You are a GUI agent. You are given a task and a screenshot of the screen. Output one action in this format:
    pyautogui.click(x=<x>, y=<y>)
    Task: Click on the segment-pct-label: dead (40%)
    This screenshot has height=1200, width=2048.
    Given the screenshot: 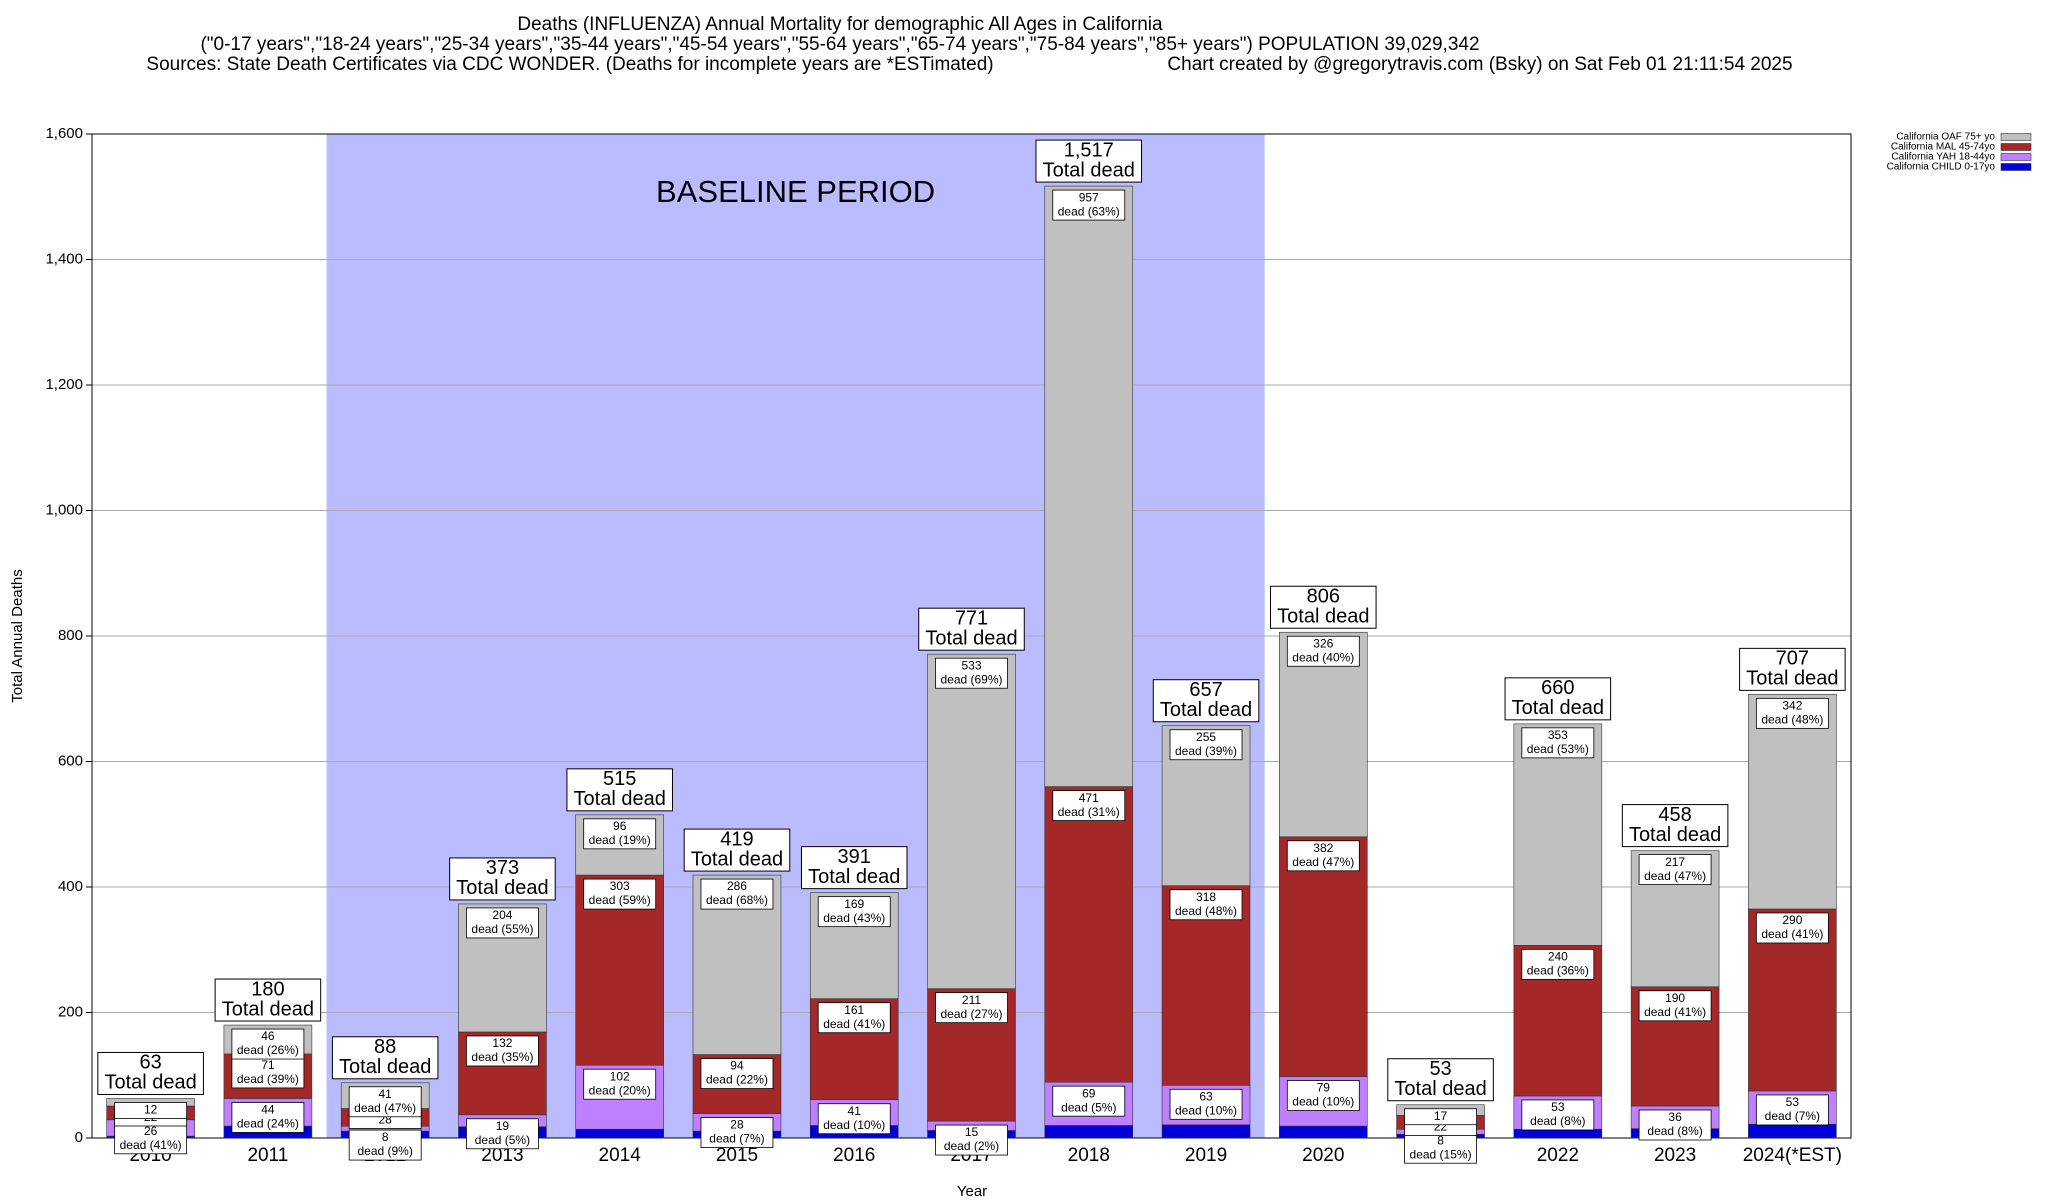 What is the action you would take?
    pyautogui.click(x=1323, y=657)
    